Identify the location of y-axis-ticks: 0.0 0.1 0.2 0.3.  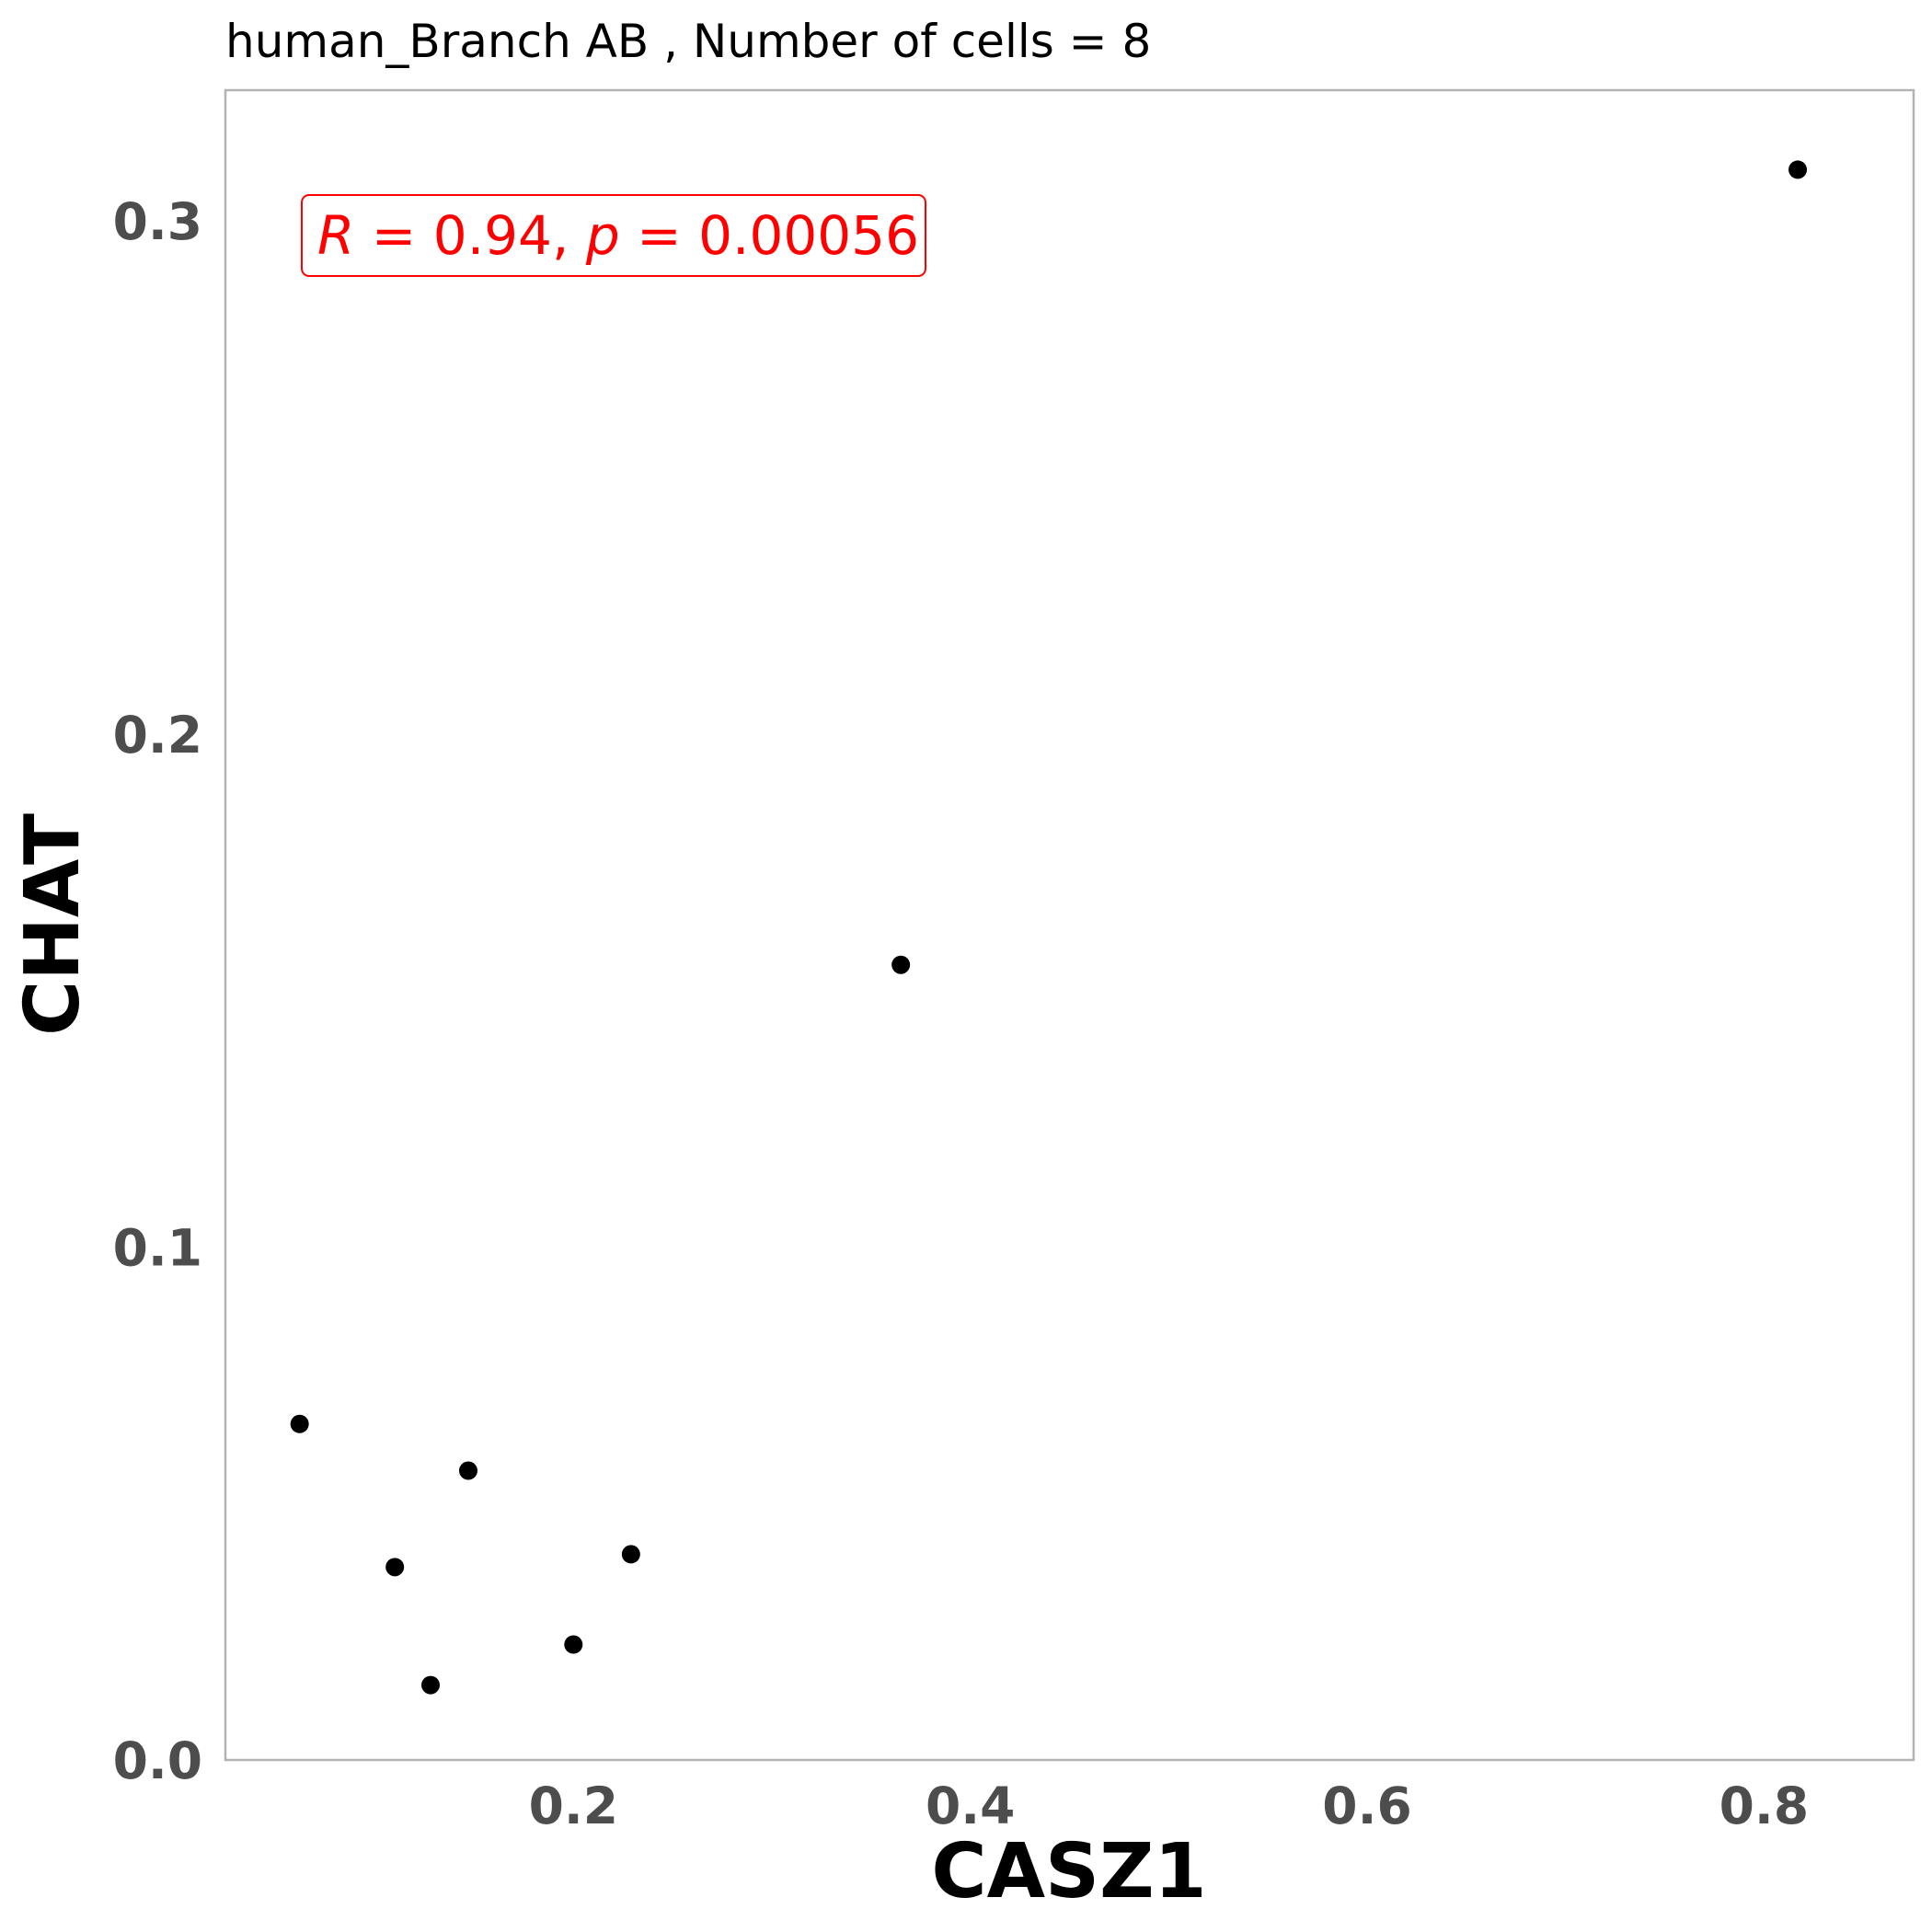
(157, 991).